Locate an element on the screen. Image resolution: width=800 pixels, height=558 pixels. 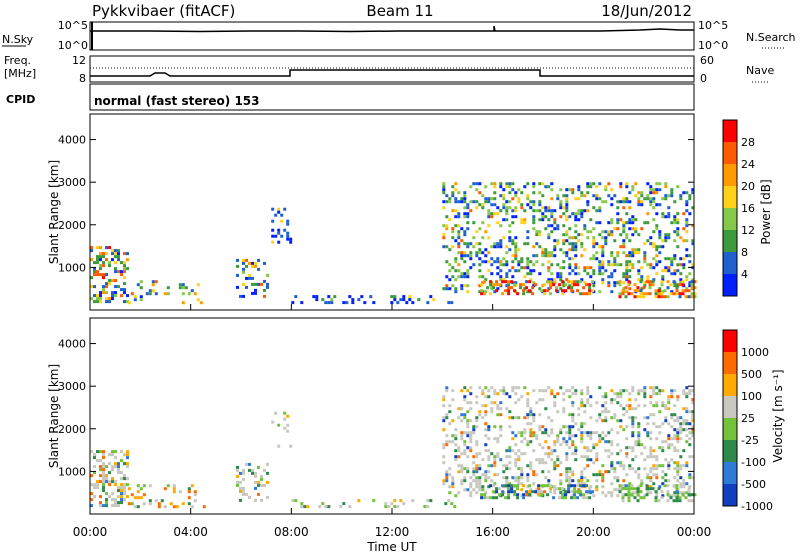
sky-tick-top: 10^5 is located at coordinates (73, 25).